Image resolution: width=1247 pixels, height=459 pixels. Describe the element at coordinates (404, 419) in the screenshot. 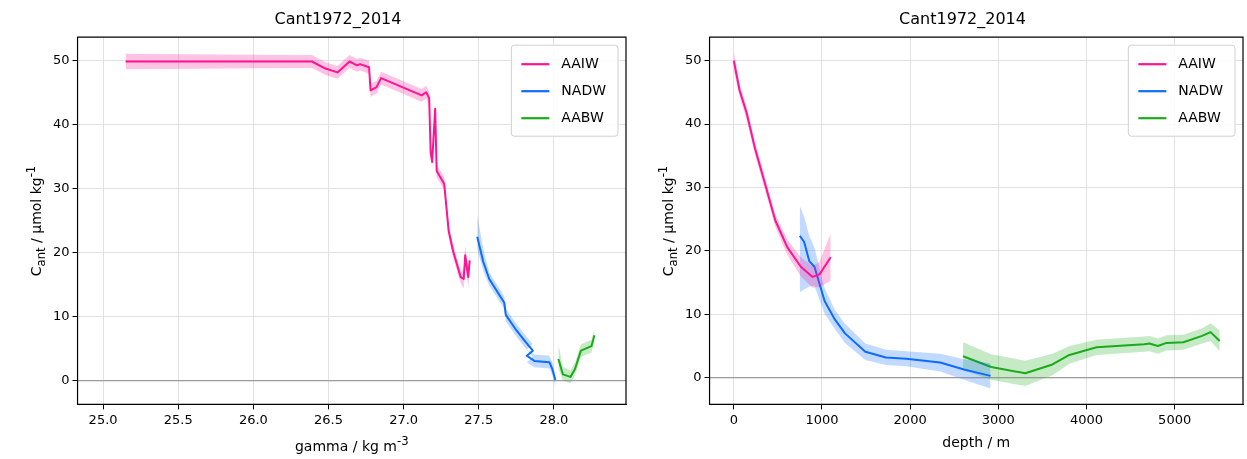

I see `x-tick-label: 27.0` at that location.